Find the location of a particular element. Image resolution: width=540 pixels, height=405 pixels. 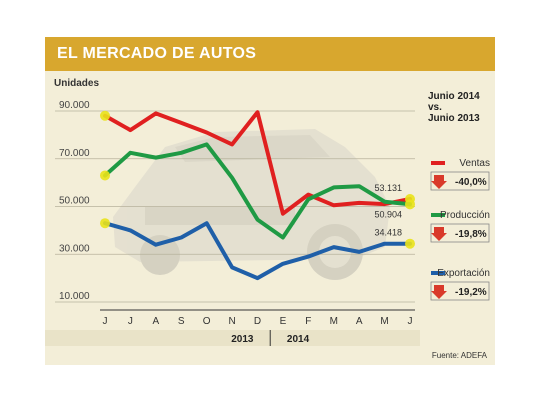

change-value-ventas: -40,0% is located at coordinates (471, 182).